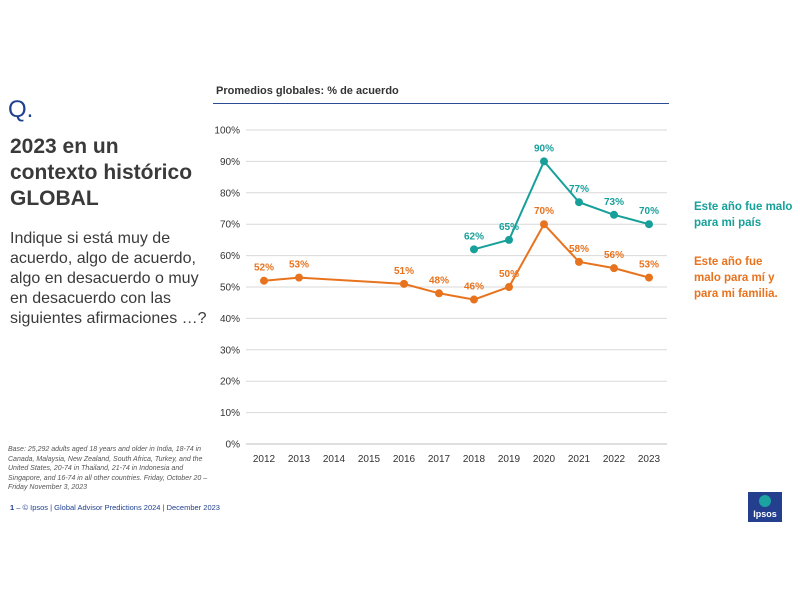 This screenshot has height=600, width=800. I want to click on y-tick-label: 60%, so click(230, 256).